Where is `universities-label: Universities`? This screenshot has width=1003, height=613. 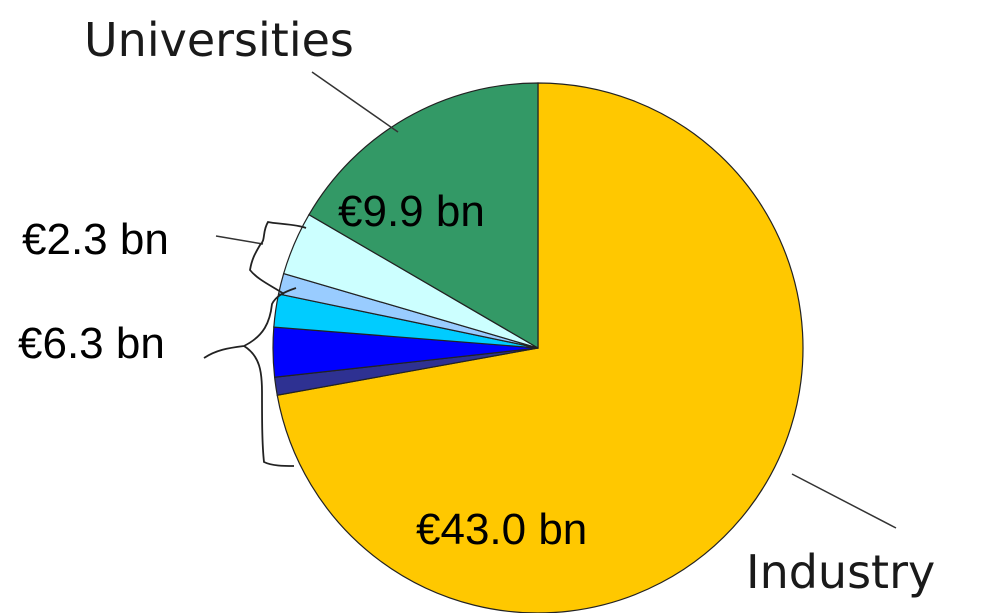 universities-label: Universities is located at coordinates (219, 40).